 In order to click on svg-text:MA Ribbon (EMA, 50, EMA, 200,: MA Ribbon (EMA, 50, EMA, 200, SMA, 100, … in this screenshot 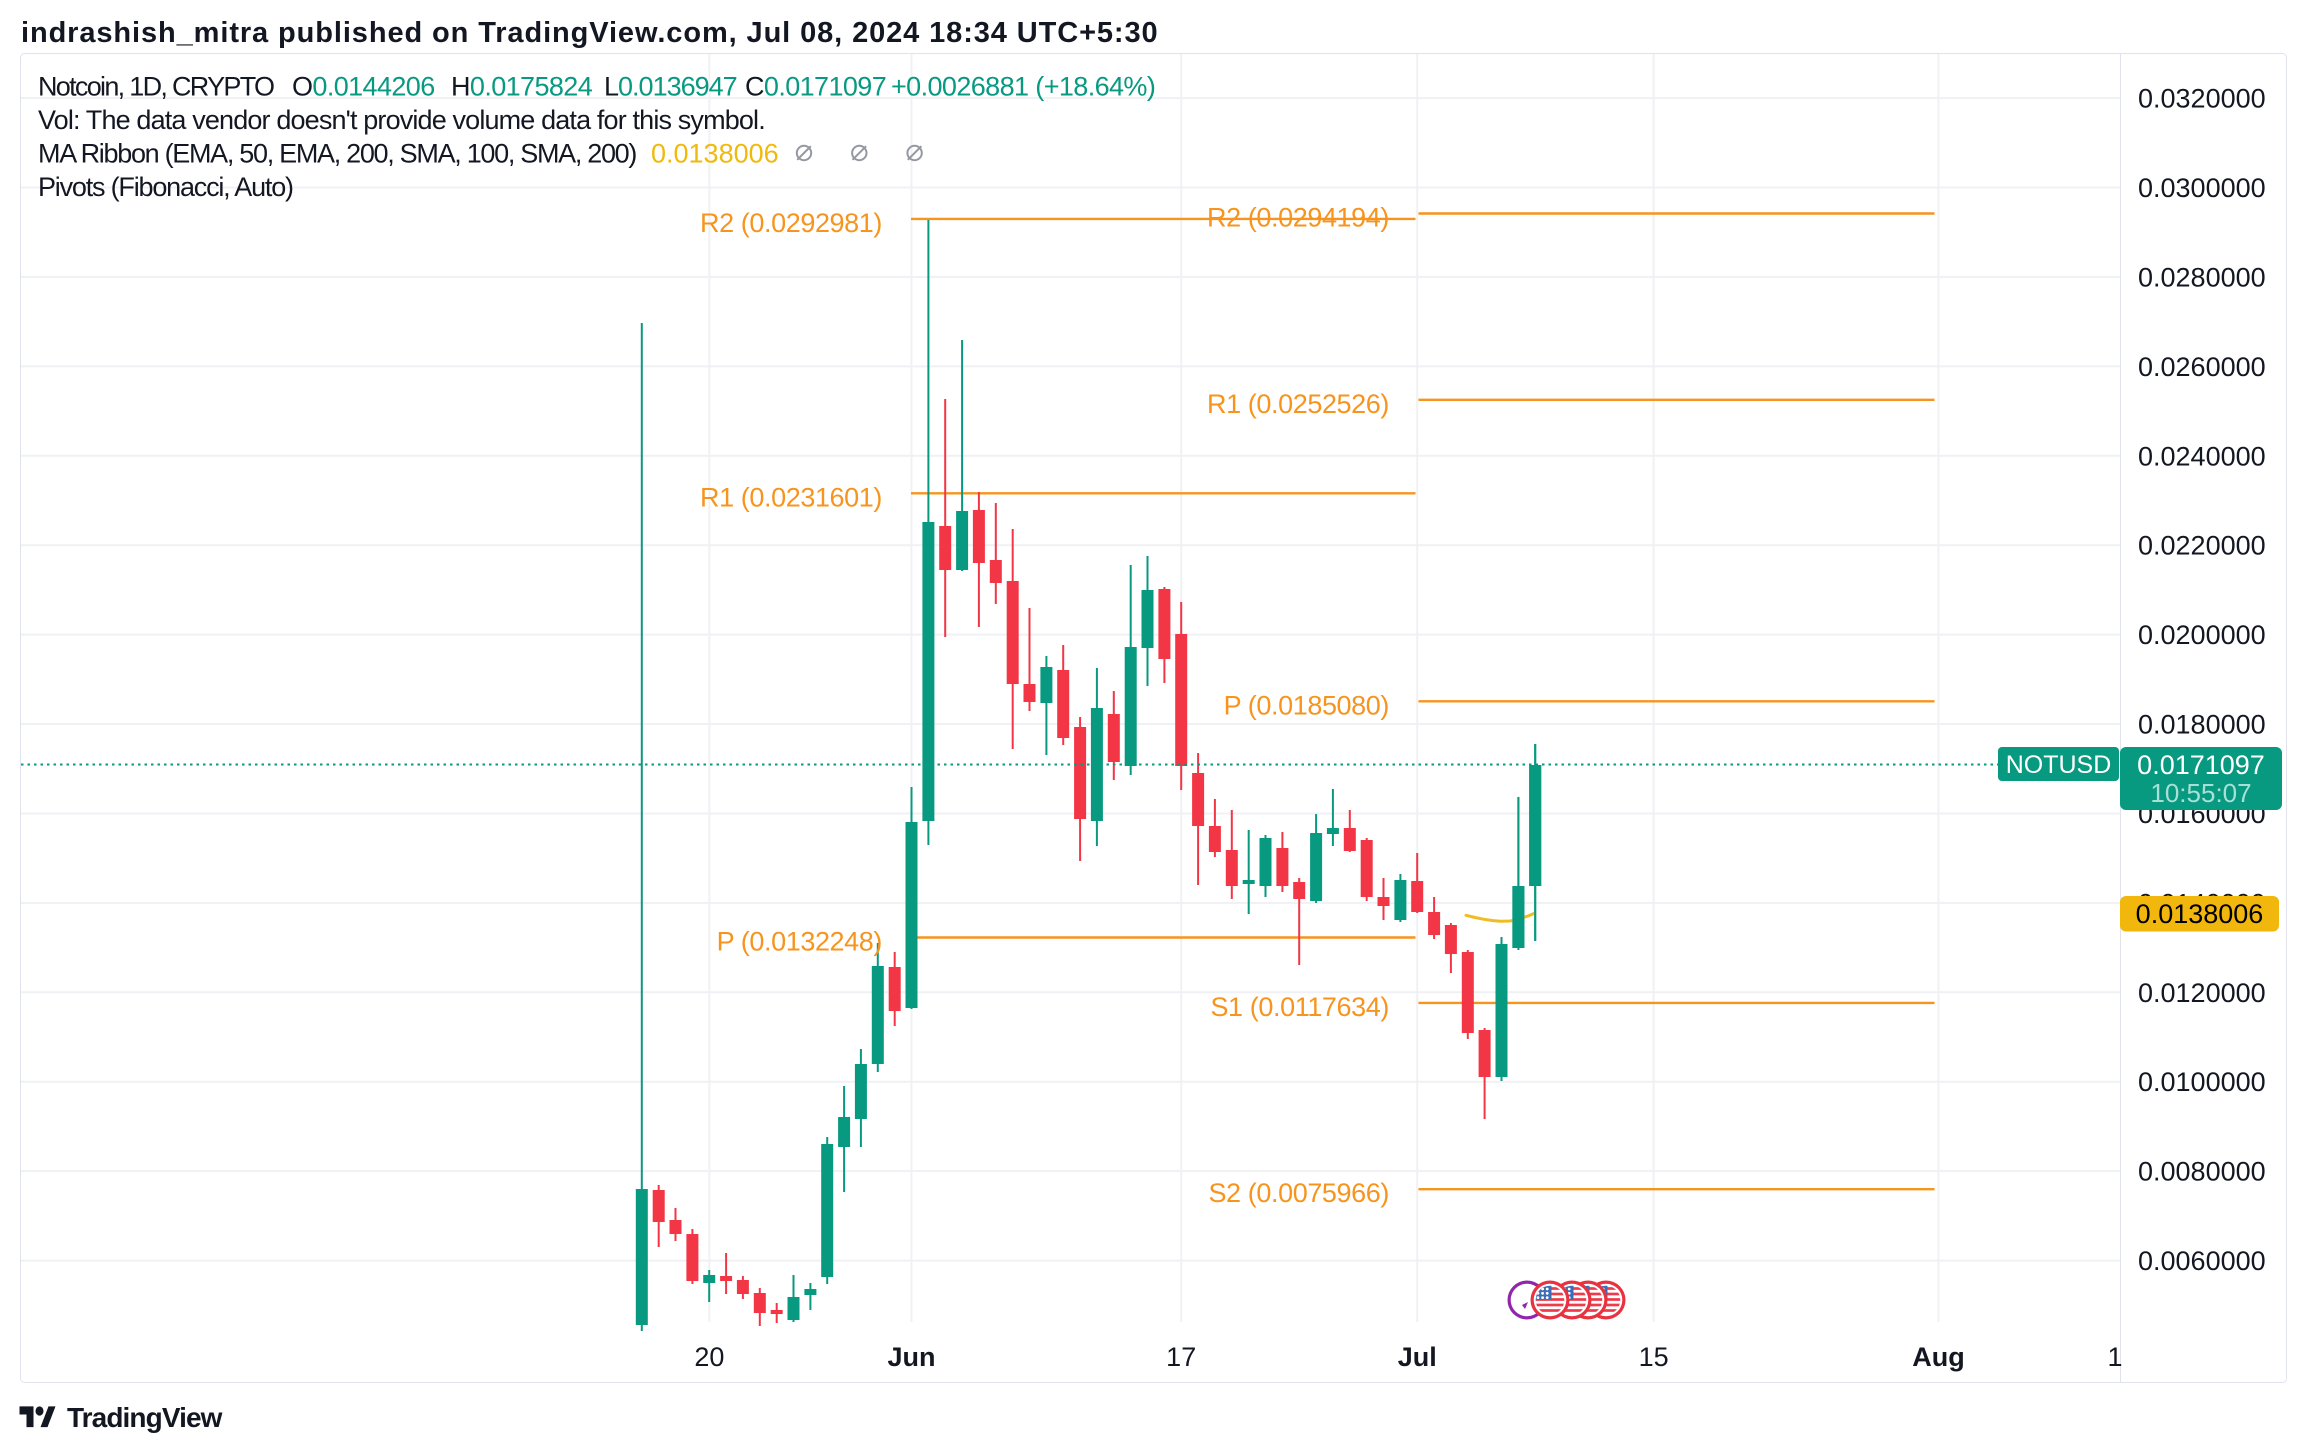, I will do `click(337, 154)`.